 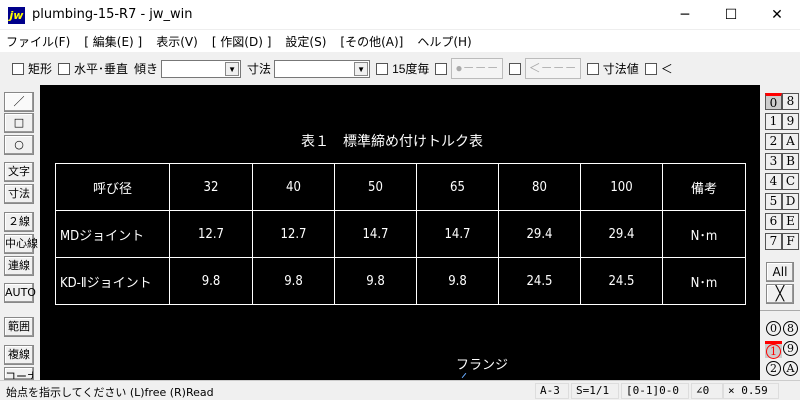 I want to click on dimension-tool: 寸法, so click(x=19, y=194).